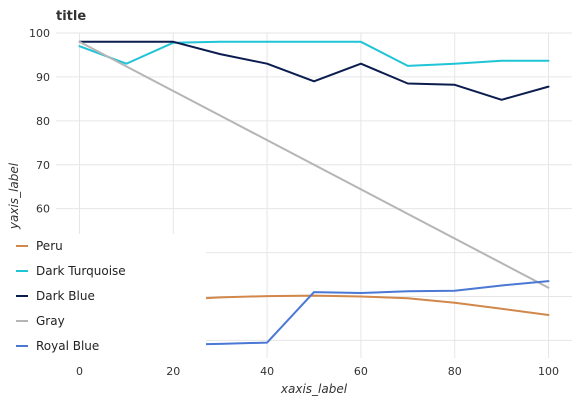 The width and height of the screenshot is (585, 400). I want to click on y-tick-label: 60, so click(43, 209).